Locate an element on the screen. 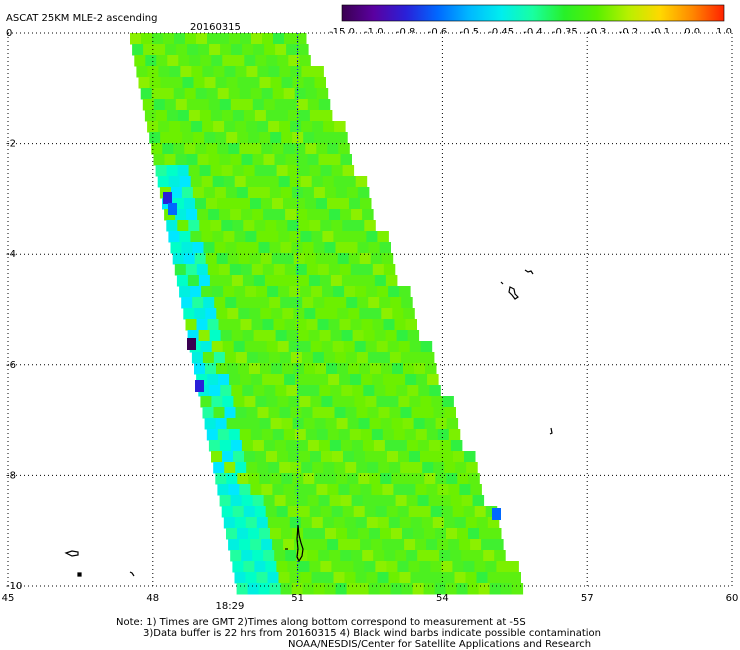 This screenshot has height=650, width=740. colorbar-label: -0.6 is located at coordinates (438, 32).